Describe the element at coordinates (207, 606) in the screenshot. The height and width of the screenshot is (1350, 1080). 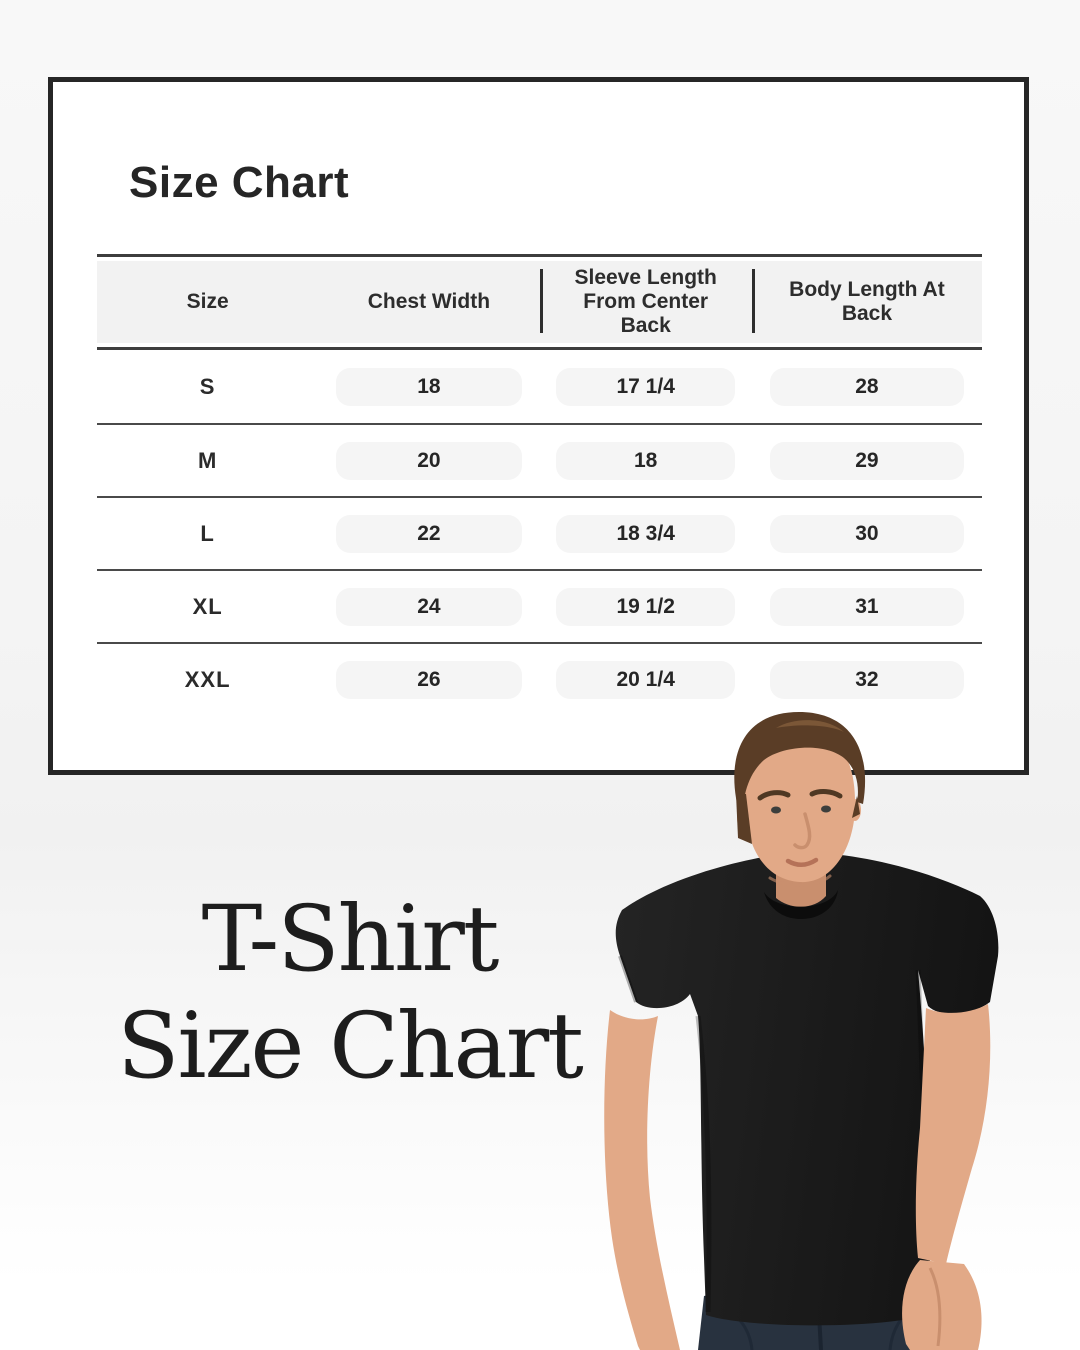
I see `size-label: XL` at that location.